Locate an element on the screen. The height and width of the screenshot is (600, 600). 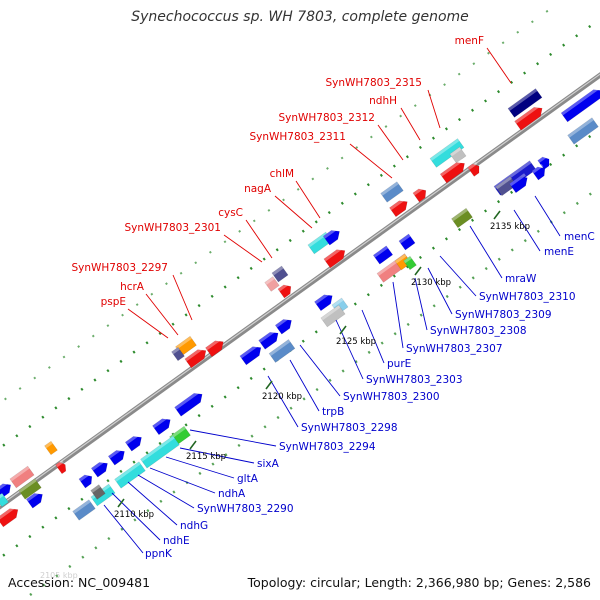
blue-gene-label: gltA is located at coordinates (248, 479).